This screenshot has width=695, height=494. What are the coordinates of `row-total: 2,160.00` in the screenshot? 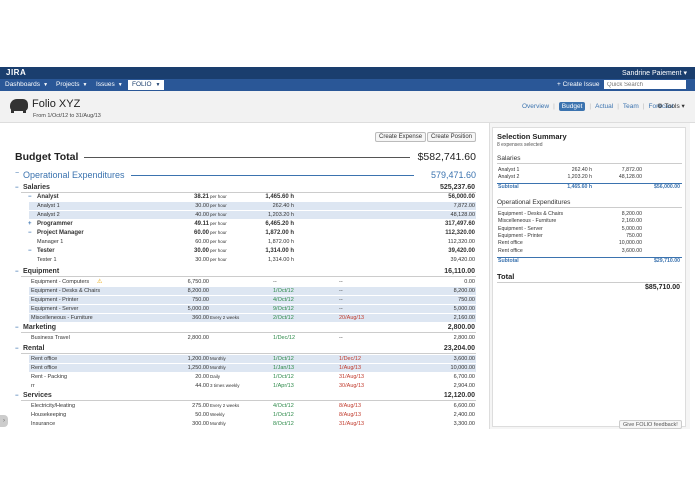 It's located at (464, 318).